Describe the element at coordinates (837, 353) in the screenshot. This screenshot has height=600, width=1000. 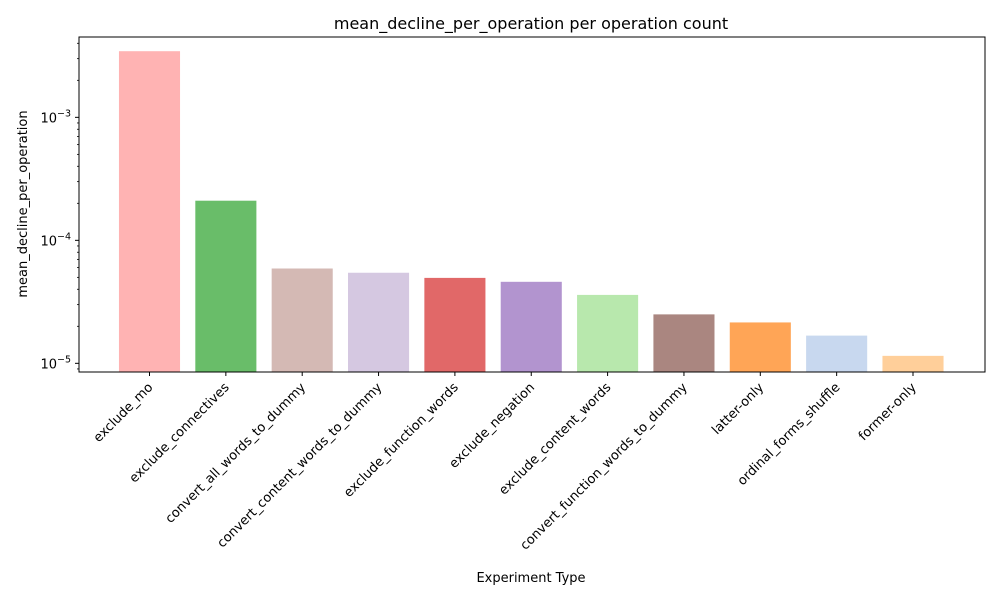
I see `bar-ordinal_forms_shuffle` at that location.